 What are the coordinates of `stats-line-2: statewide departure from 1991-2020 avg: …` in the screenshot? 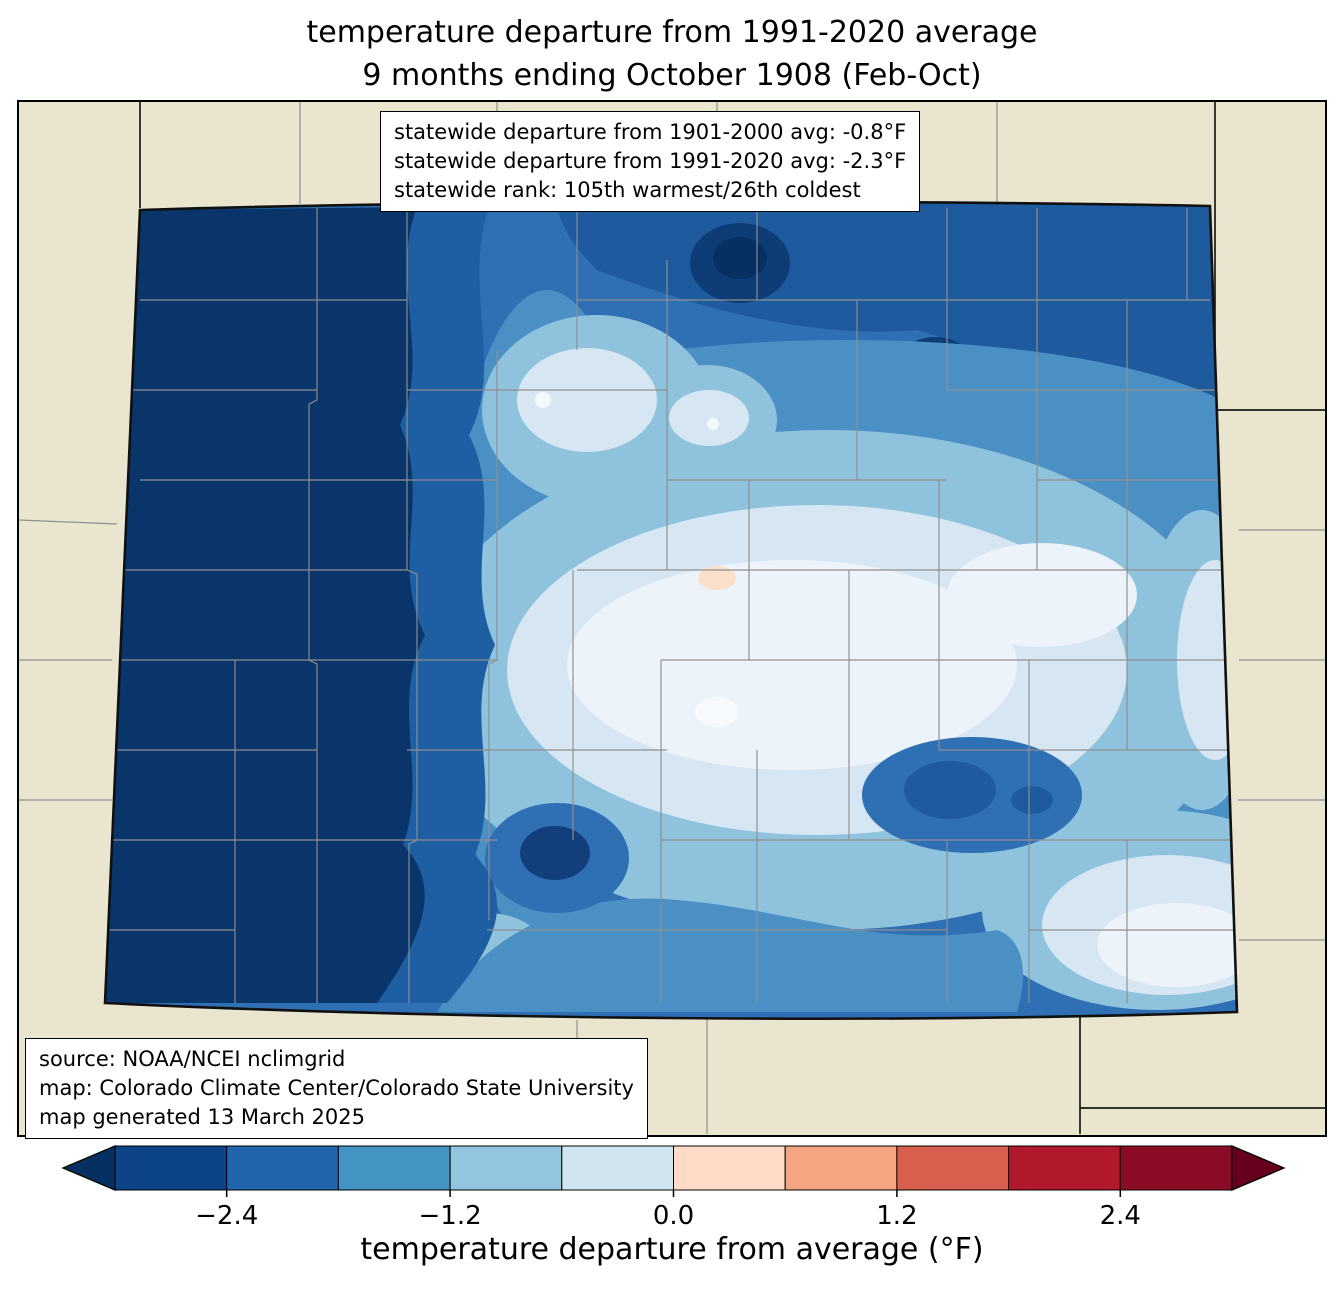 It's located at (650, 160).